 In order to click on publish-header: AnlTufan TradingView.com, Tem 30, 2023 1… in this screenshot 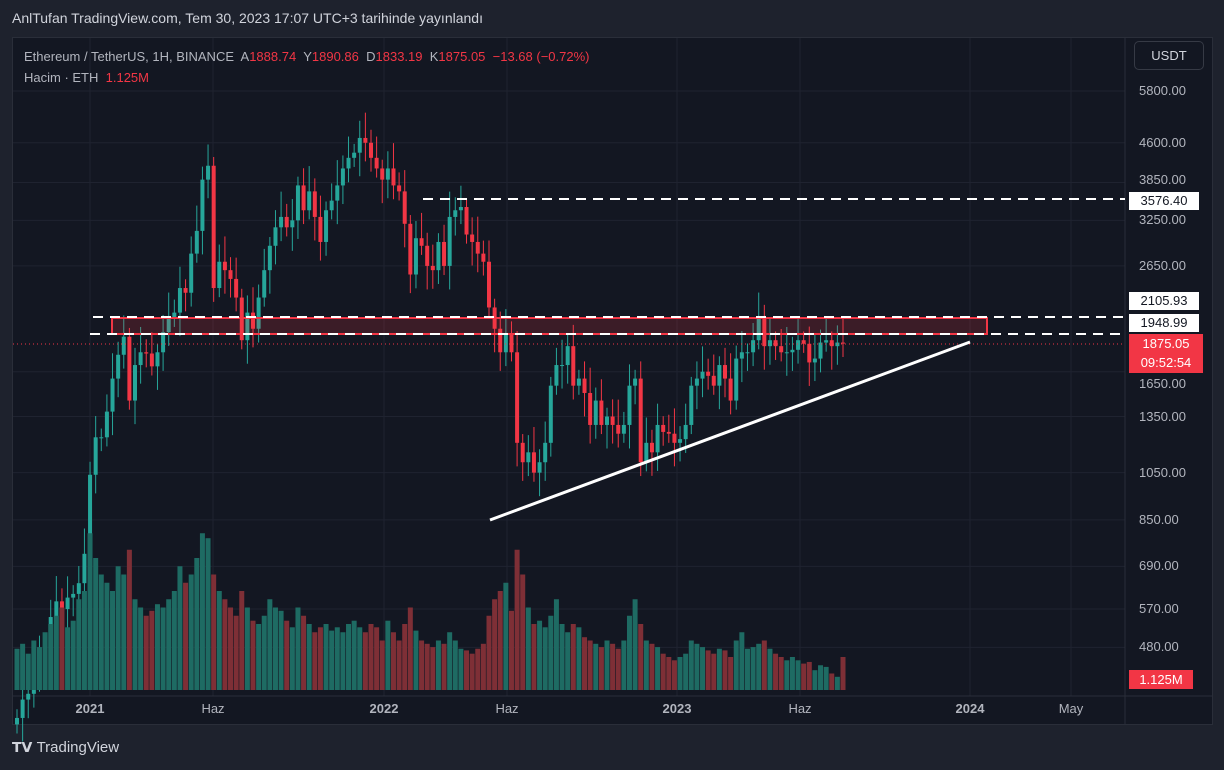, I will do `click(247, 18)`.